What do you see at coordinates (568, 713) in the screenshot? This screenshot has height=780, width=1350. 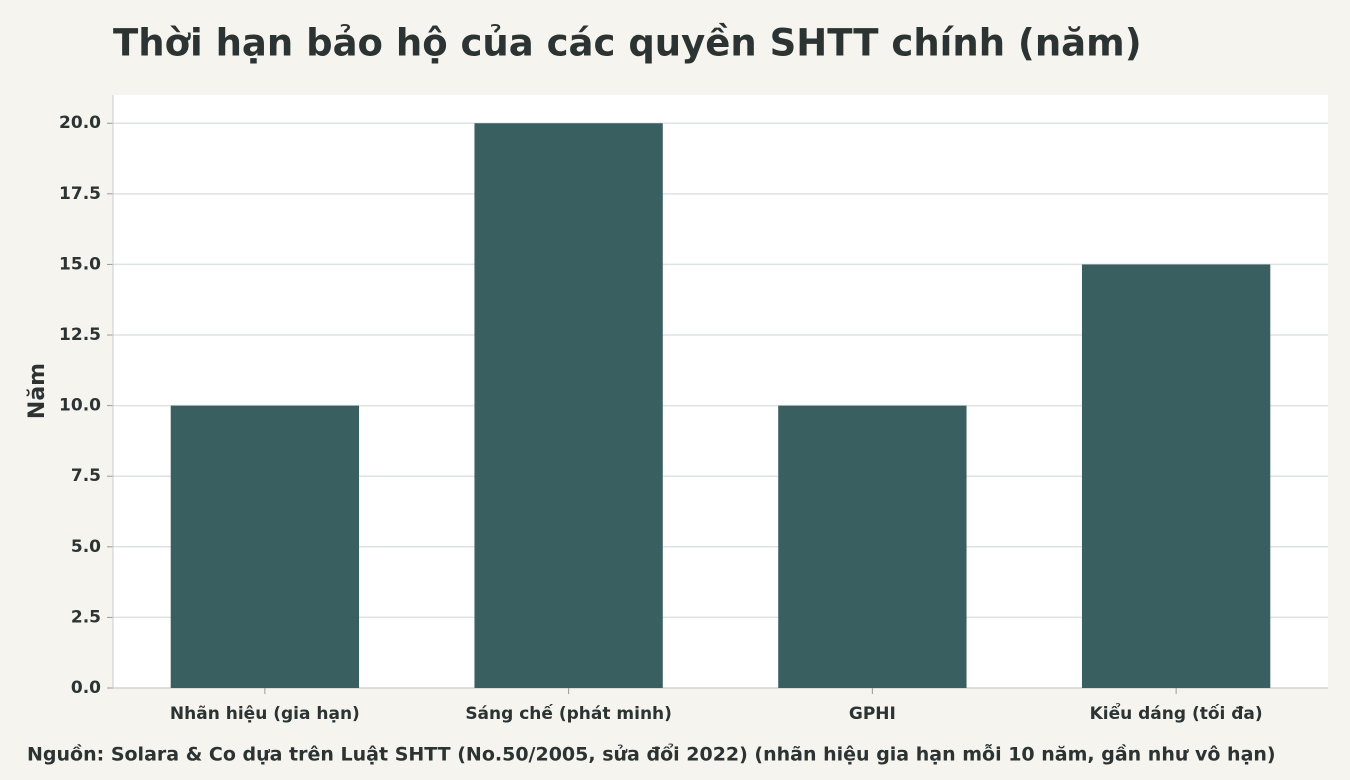 I see `x-tick-label: Sáng chế (phát minh)` at bounding box center [568, 713].